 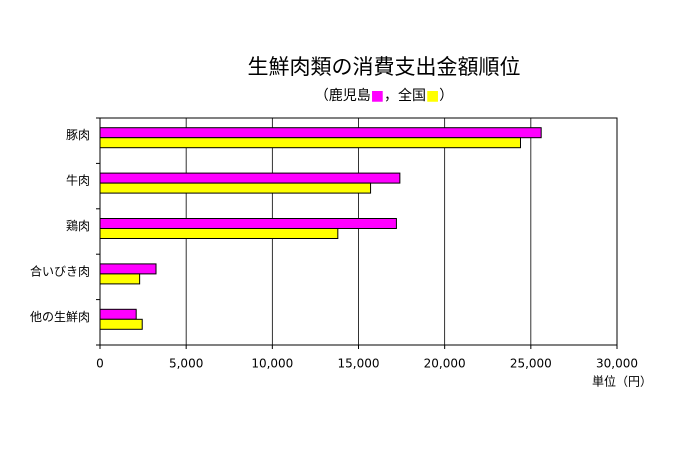 What do you see at coordinates (384, 95) in the screenshot?
I see `chart-subtitle: （鹿児島■，全国■）` at bounding box center [384, 95].